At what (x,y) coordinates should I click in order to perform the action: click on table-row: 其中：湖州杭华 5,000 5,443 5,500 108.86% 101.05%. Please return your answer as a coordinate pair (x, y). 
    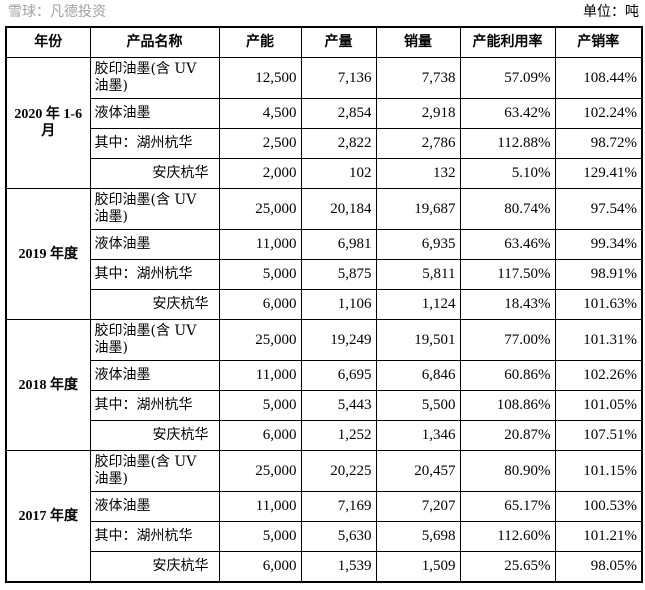
    Looking at the image, I should click on (324, 405).